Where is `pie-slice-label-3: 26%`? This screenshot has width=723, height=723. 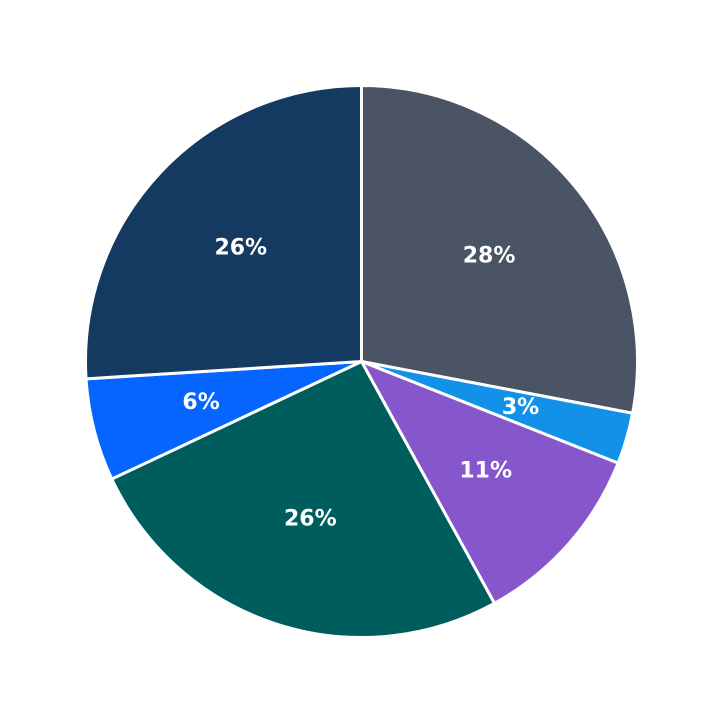 pie-slice-label-3: 26% is located at coordinates (310, 518).